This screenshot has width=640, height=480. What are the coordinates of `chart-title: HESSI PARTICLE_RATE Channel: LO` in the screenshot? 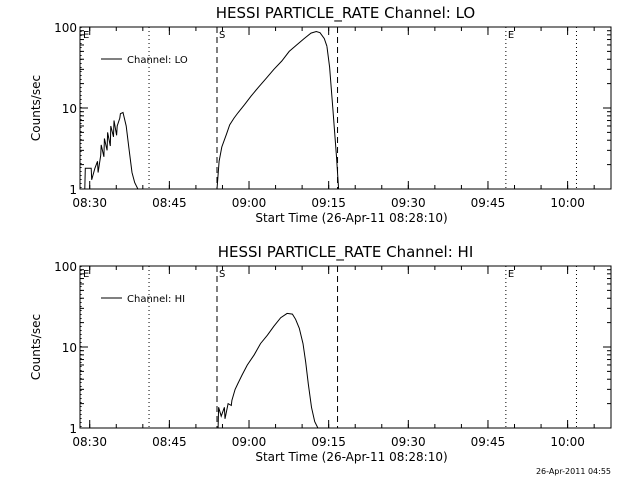 It's located at (345, 13).